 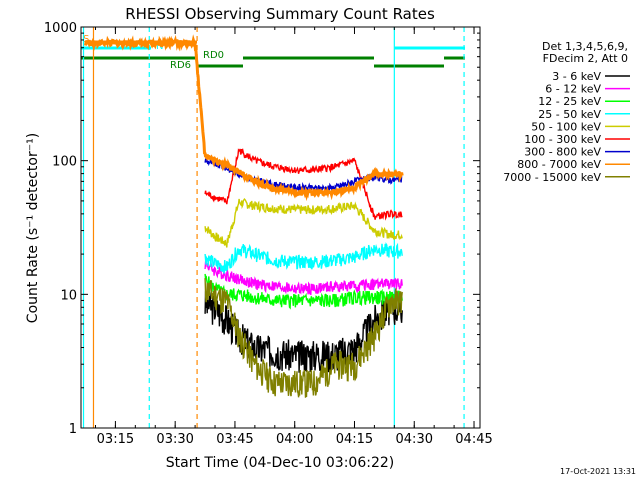 I want to click on x-tick-label-3: 04:00, so click(x=294, y=439).